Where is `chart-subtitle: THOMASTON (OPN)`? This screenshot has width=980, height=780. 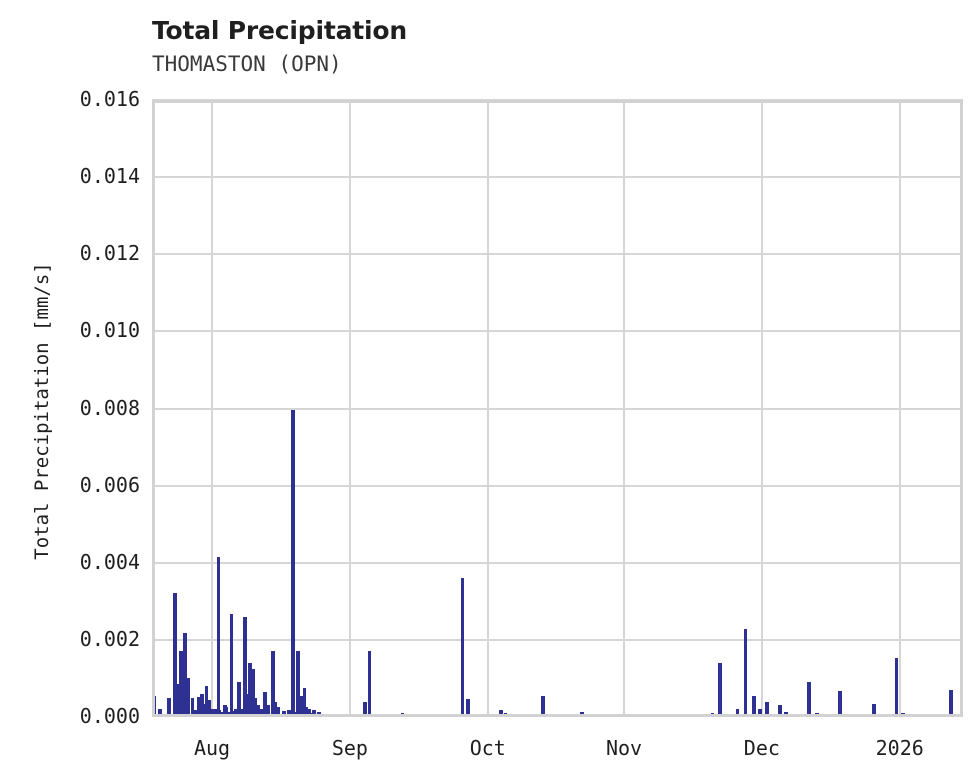 chart-subtitle: THOMASTON (OPN) is located at coordinates (247, 64).